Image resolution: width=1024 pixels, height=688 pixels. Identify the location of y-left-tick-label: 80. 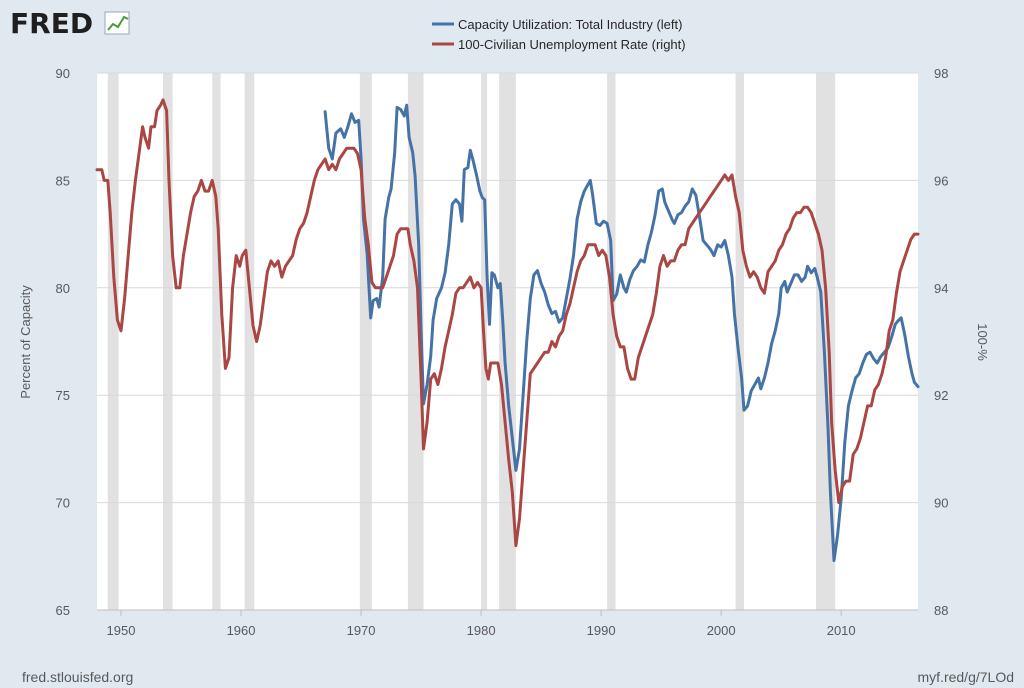
(63, 288).